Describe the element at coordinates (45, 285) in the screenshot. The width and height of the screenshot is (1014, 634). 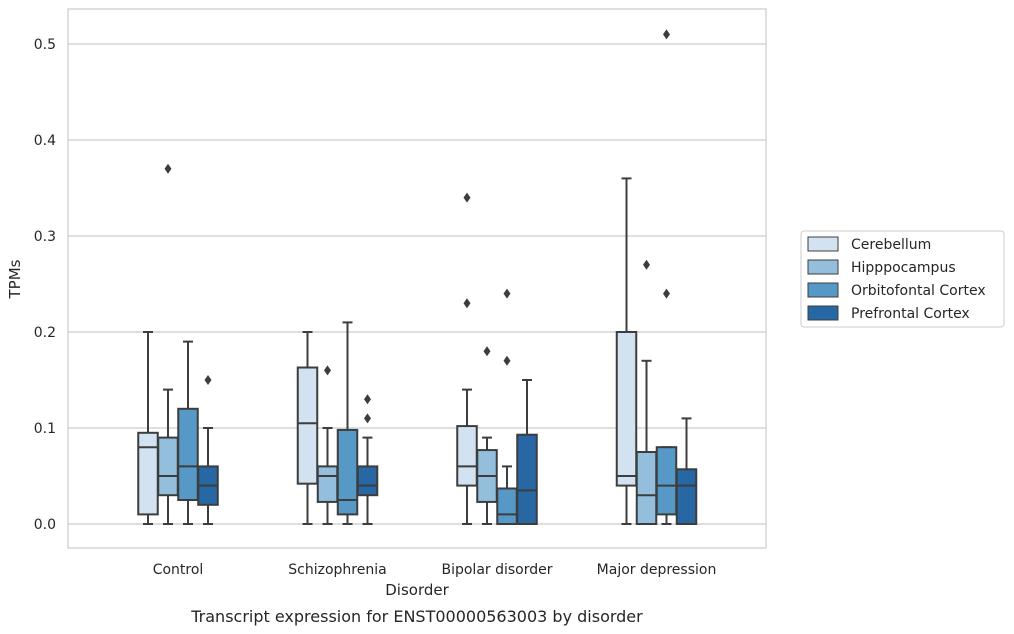
I see `y-tick-labels: 0.0 0.1 0.2 0.3 0.4 0.5` at that location.